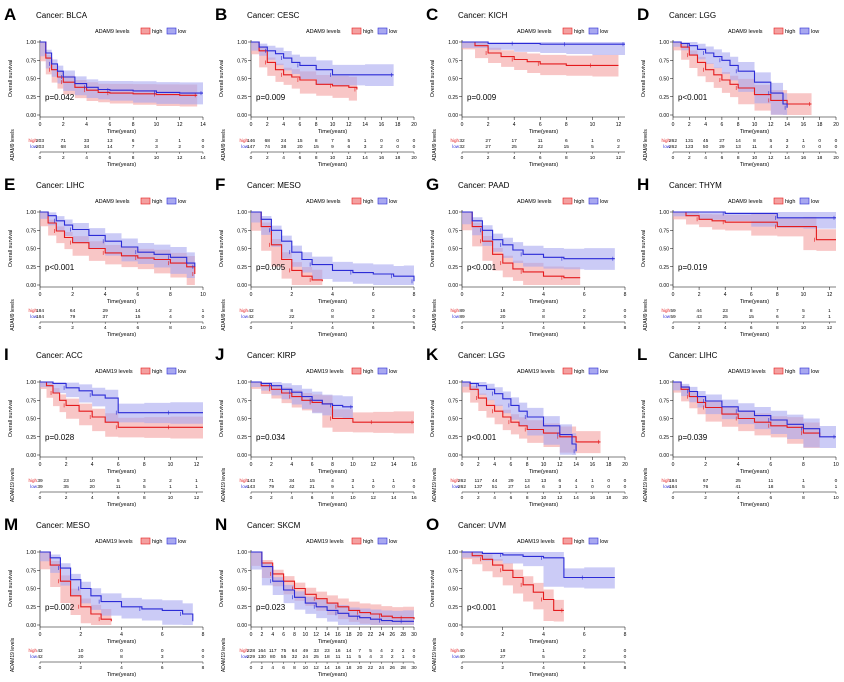 This screenshot has height=682, width=844. Describe the element at coordinates (370, 651) in the screenshot. I see `risk-count-high: 5` at that location.